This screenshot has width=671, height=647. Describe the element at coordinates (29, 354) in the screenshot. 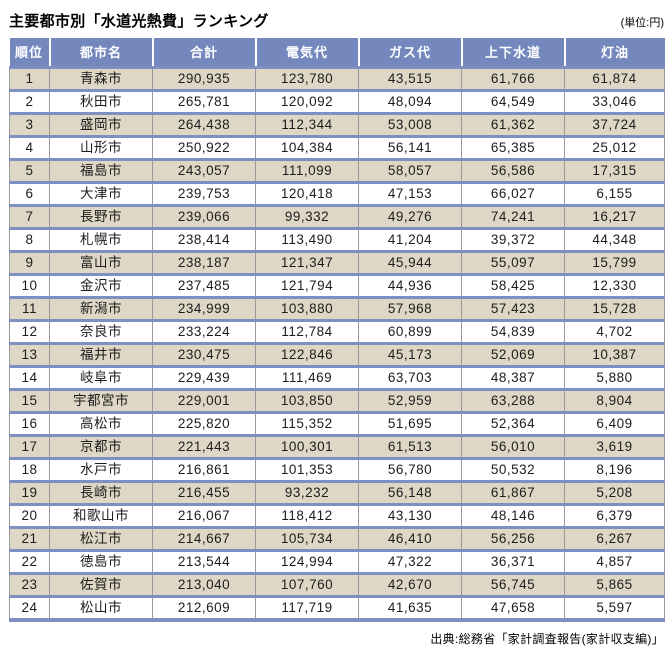

I see `cell-rank: 13` at that location.